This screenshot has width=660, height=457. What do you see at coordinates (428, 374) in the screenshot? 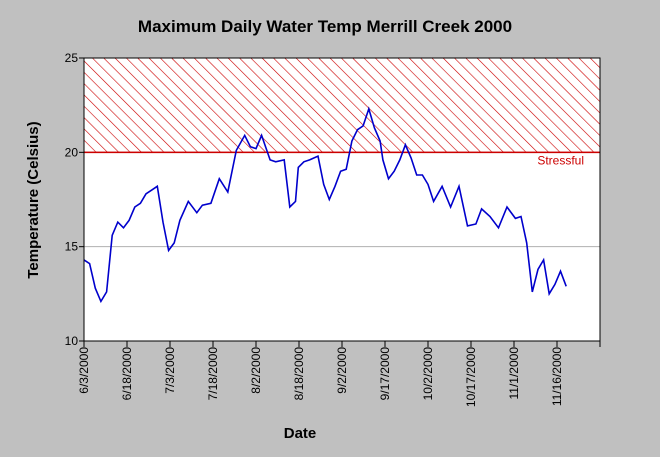
I see `x-tick-label: 10/2/2000` at bounding box center [428, 374].